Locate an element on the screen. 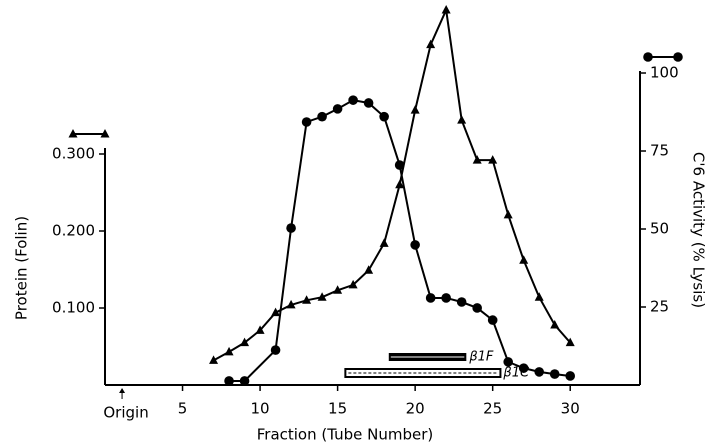 The image size is (706, 445). y-tick-label: 0.200 is located at coordinates (73, 231).